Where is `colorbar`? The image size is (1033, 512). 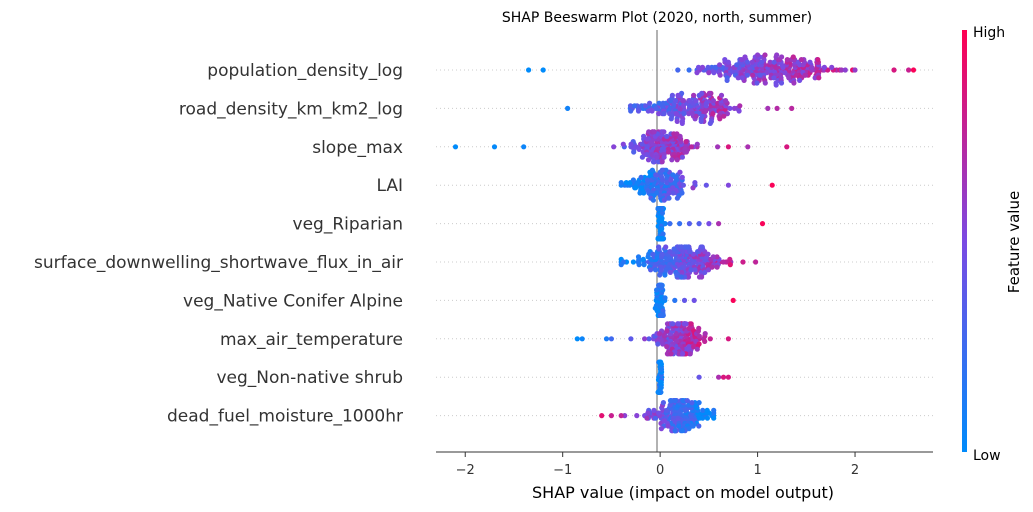
colorbar is located at coordinates (964, 241).